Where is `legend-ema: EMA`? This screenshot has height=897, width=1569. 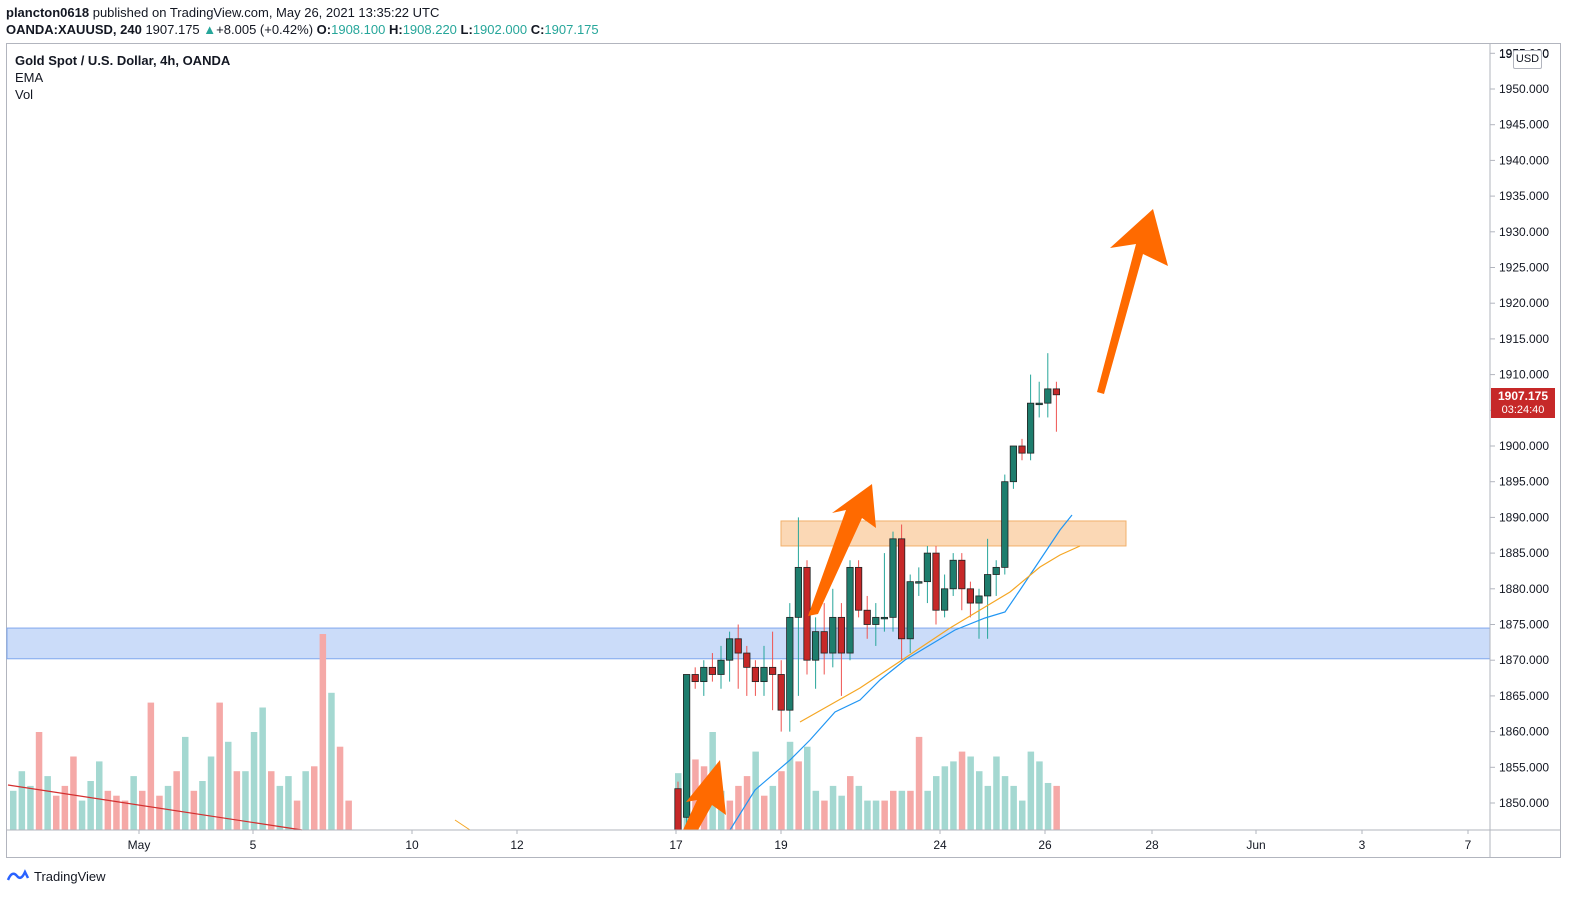 legend-ema: EMA is located at coordinates (29, 77).